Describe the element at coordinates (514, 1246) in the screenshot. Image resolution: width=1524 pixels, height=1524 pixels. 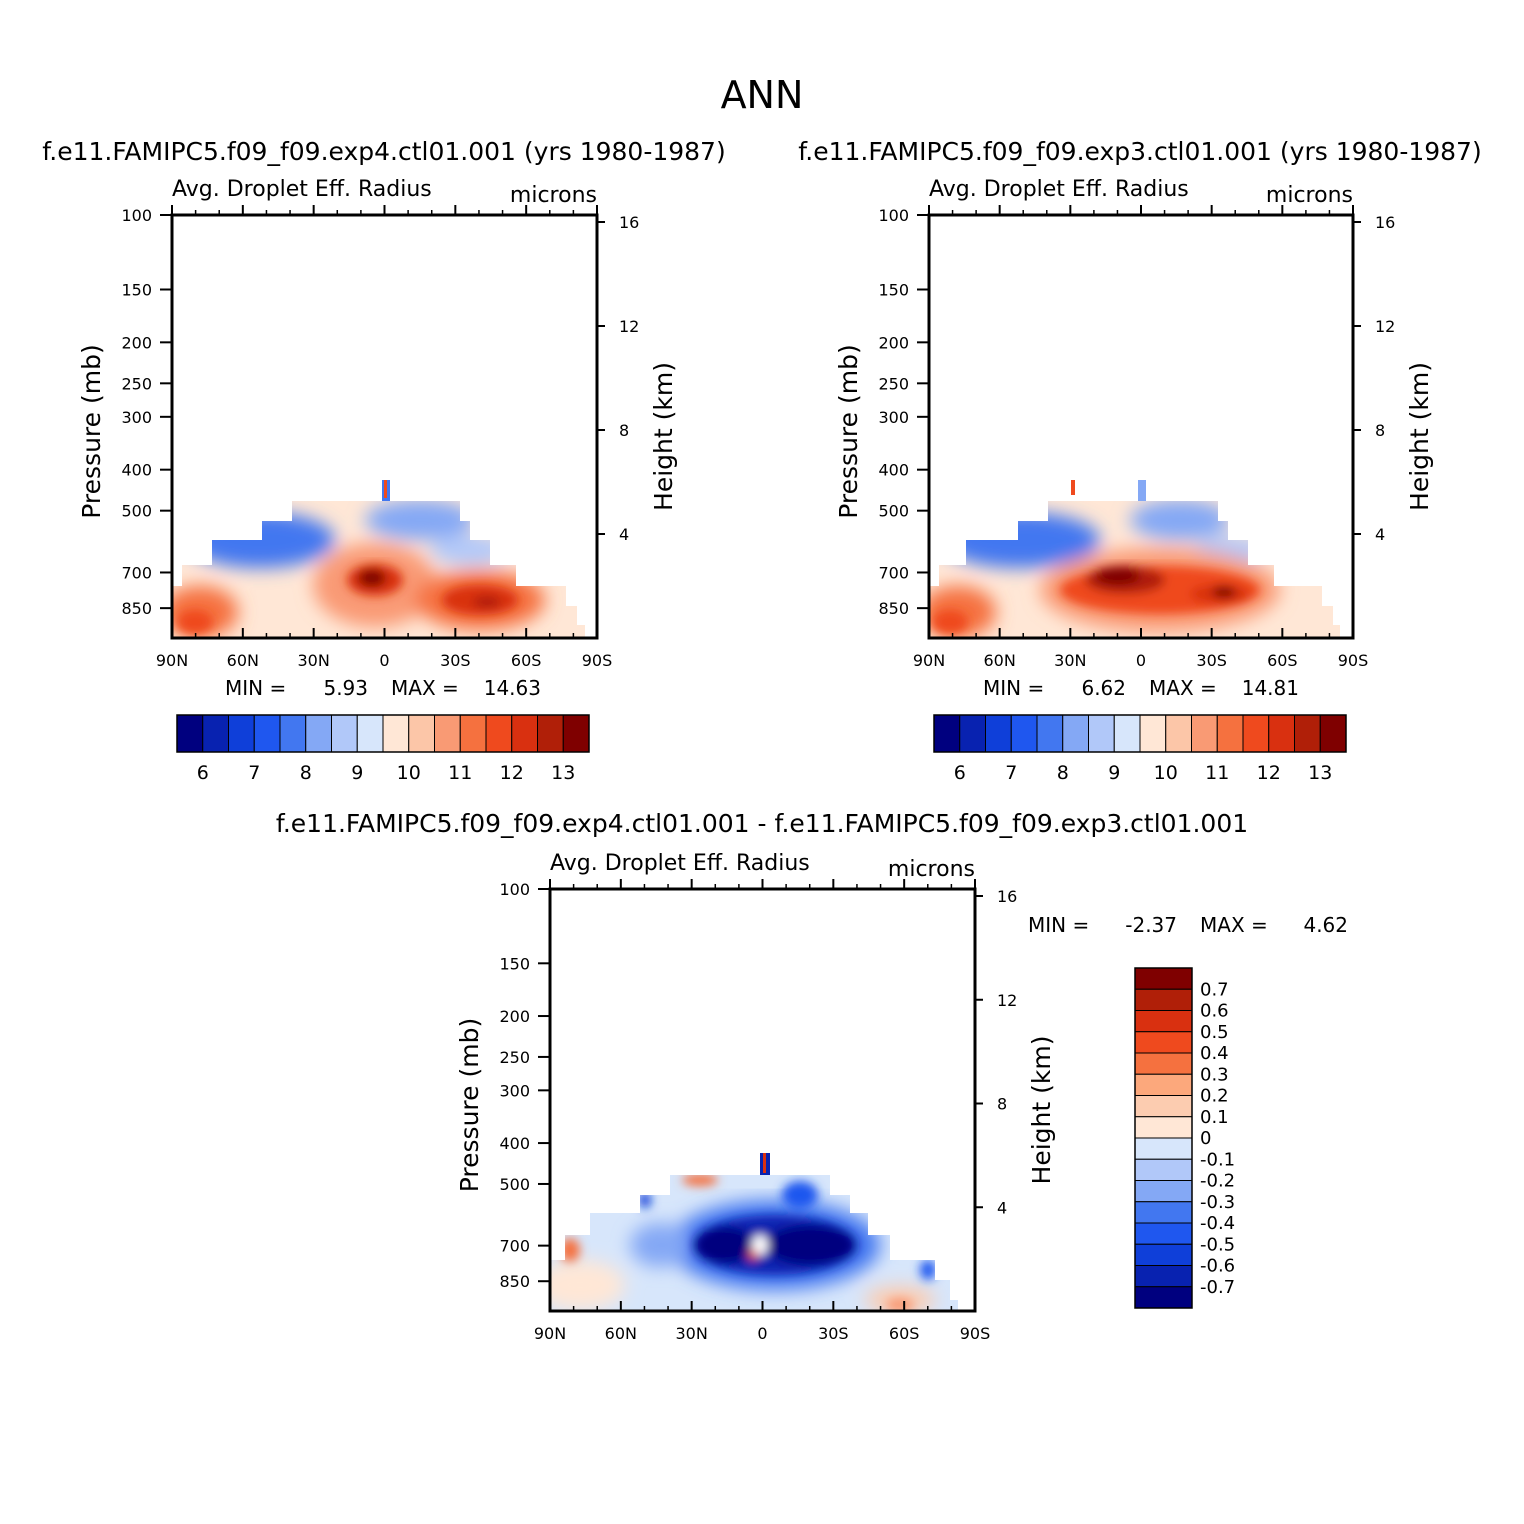
I see `panel-3-ytick-label: 700` at that location.